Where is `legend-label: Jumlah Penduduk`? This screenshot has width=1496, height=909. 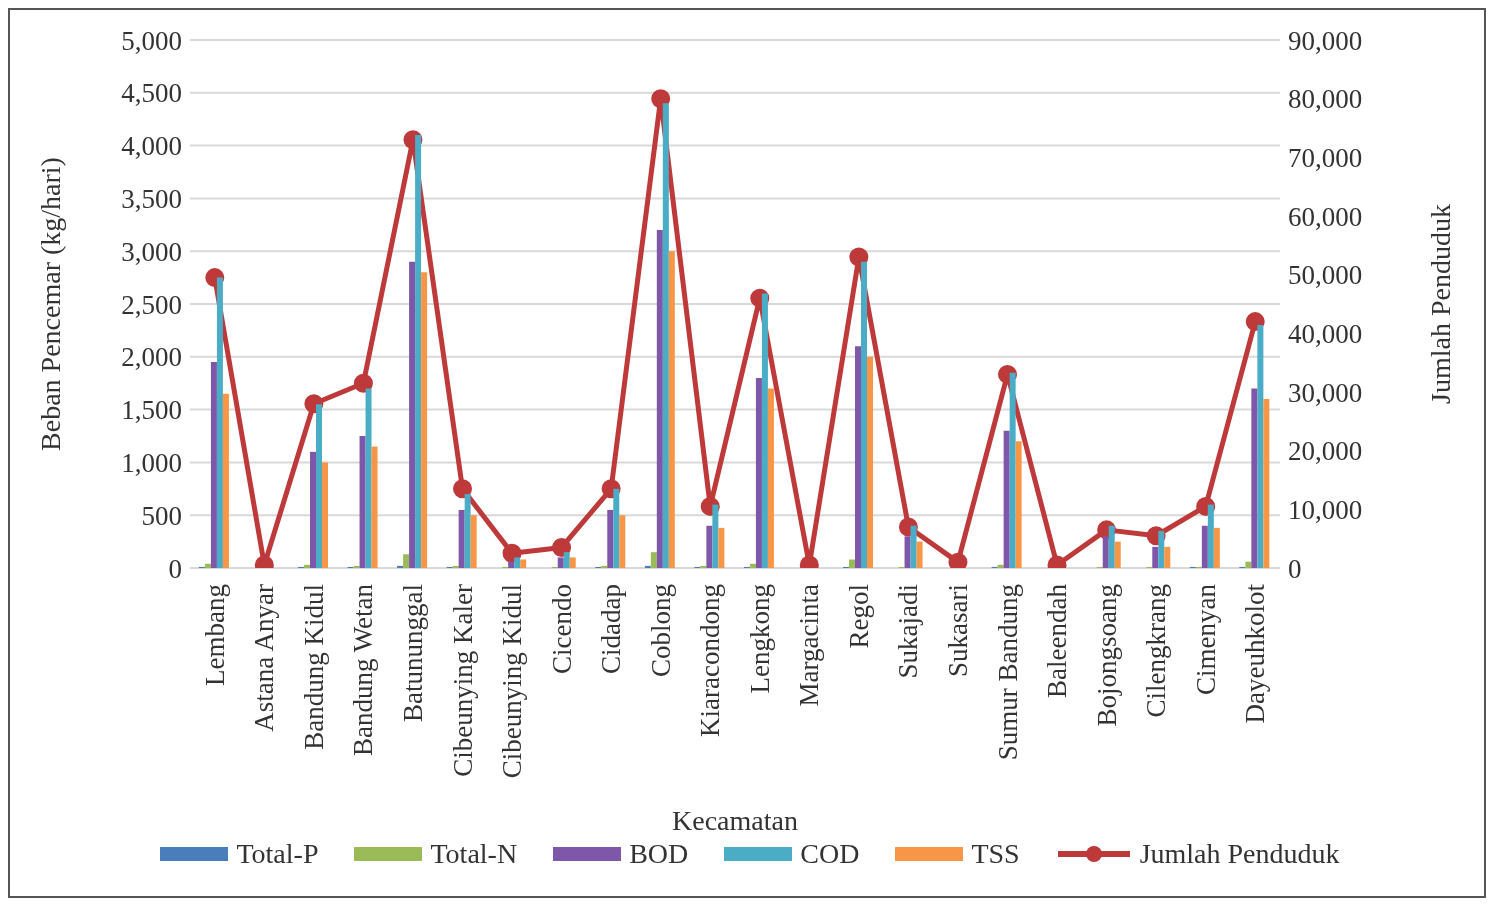
legend-label: Jumlah Penduduk is located at coordinates (1239, 854).